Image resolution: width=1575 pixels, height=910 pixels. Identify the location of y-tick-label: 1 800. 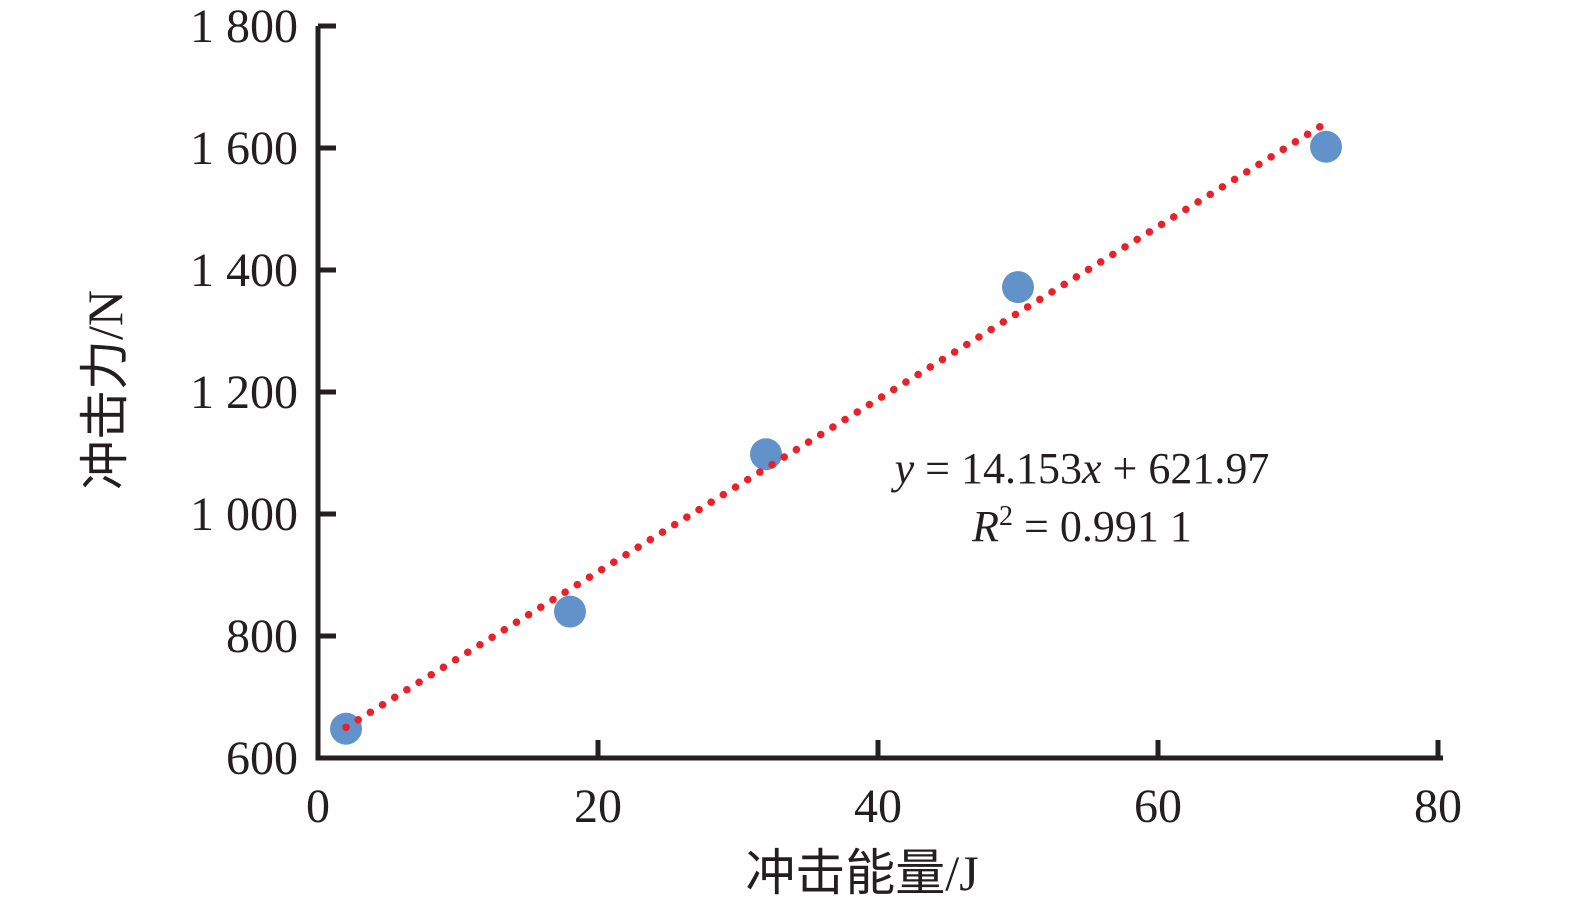
(244, 26).